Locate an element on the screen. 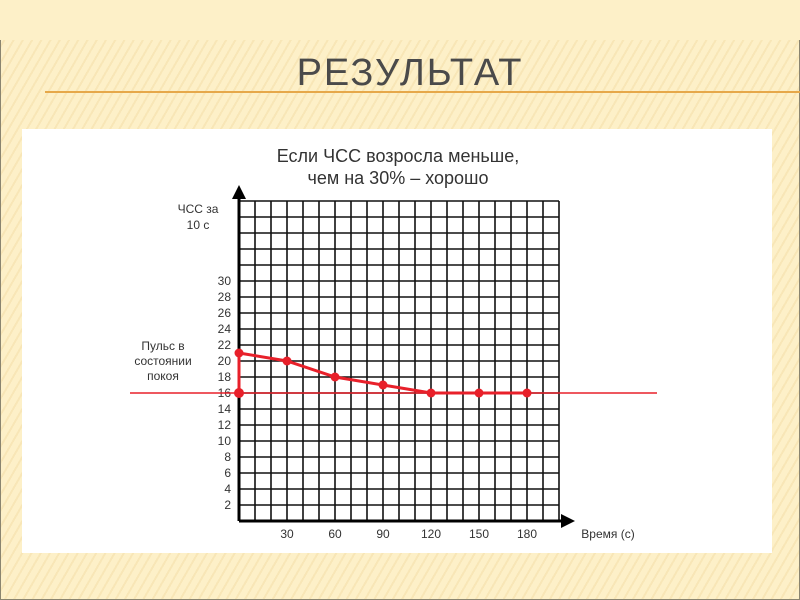 This screenshot has height=600, width=800. y-tick-label: 10 is located at coordinates (225, 441).